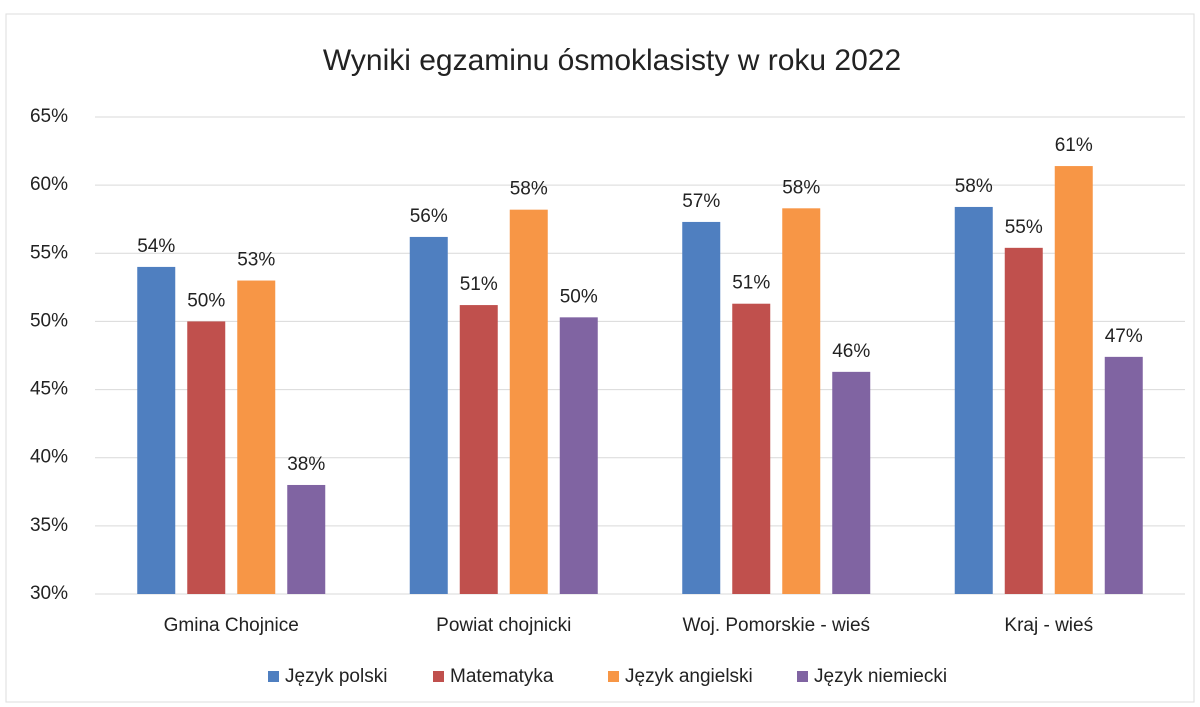 The height and width of the screenshot is (707, 1200). What do you see at coordinates (701, 201) in the screenshot?
I see `value-label: 57%` at bounding box center [701, 201].